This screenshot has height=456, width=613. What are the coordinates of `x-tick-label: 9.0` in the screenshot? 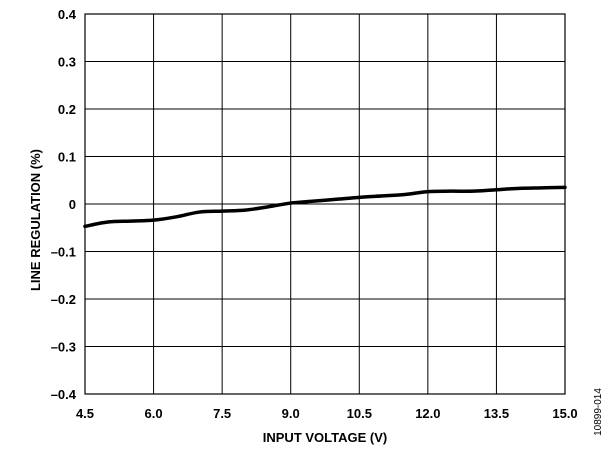 It's located at (291, 413).